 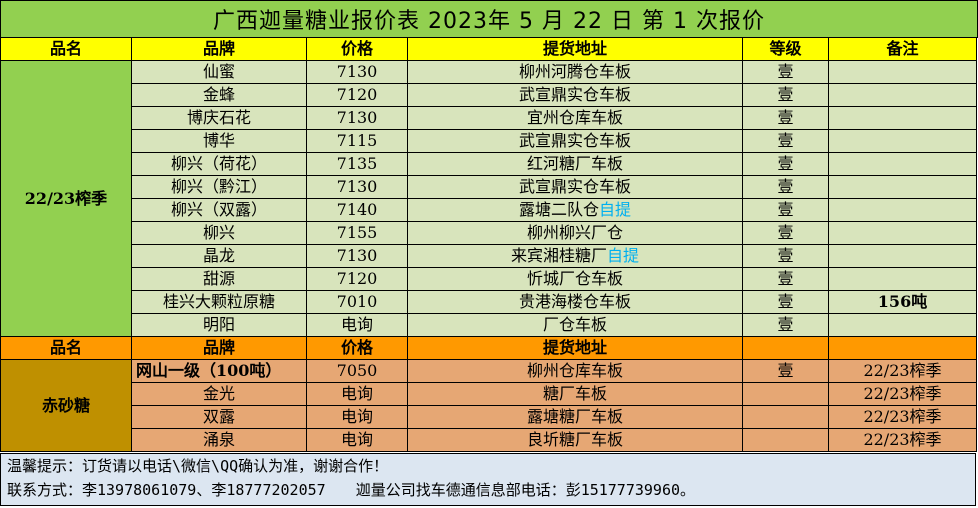 I want to click on location-cell: 宜州仓库车板, so click(x=575, y=118).